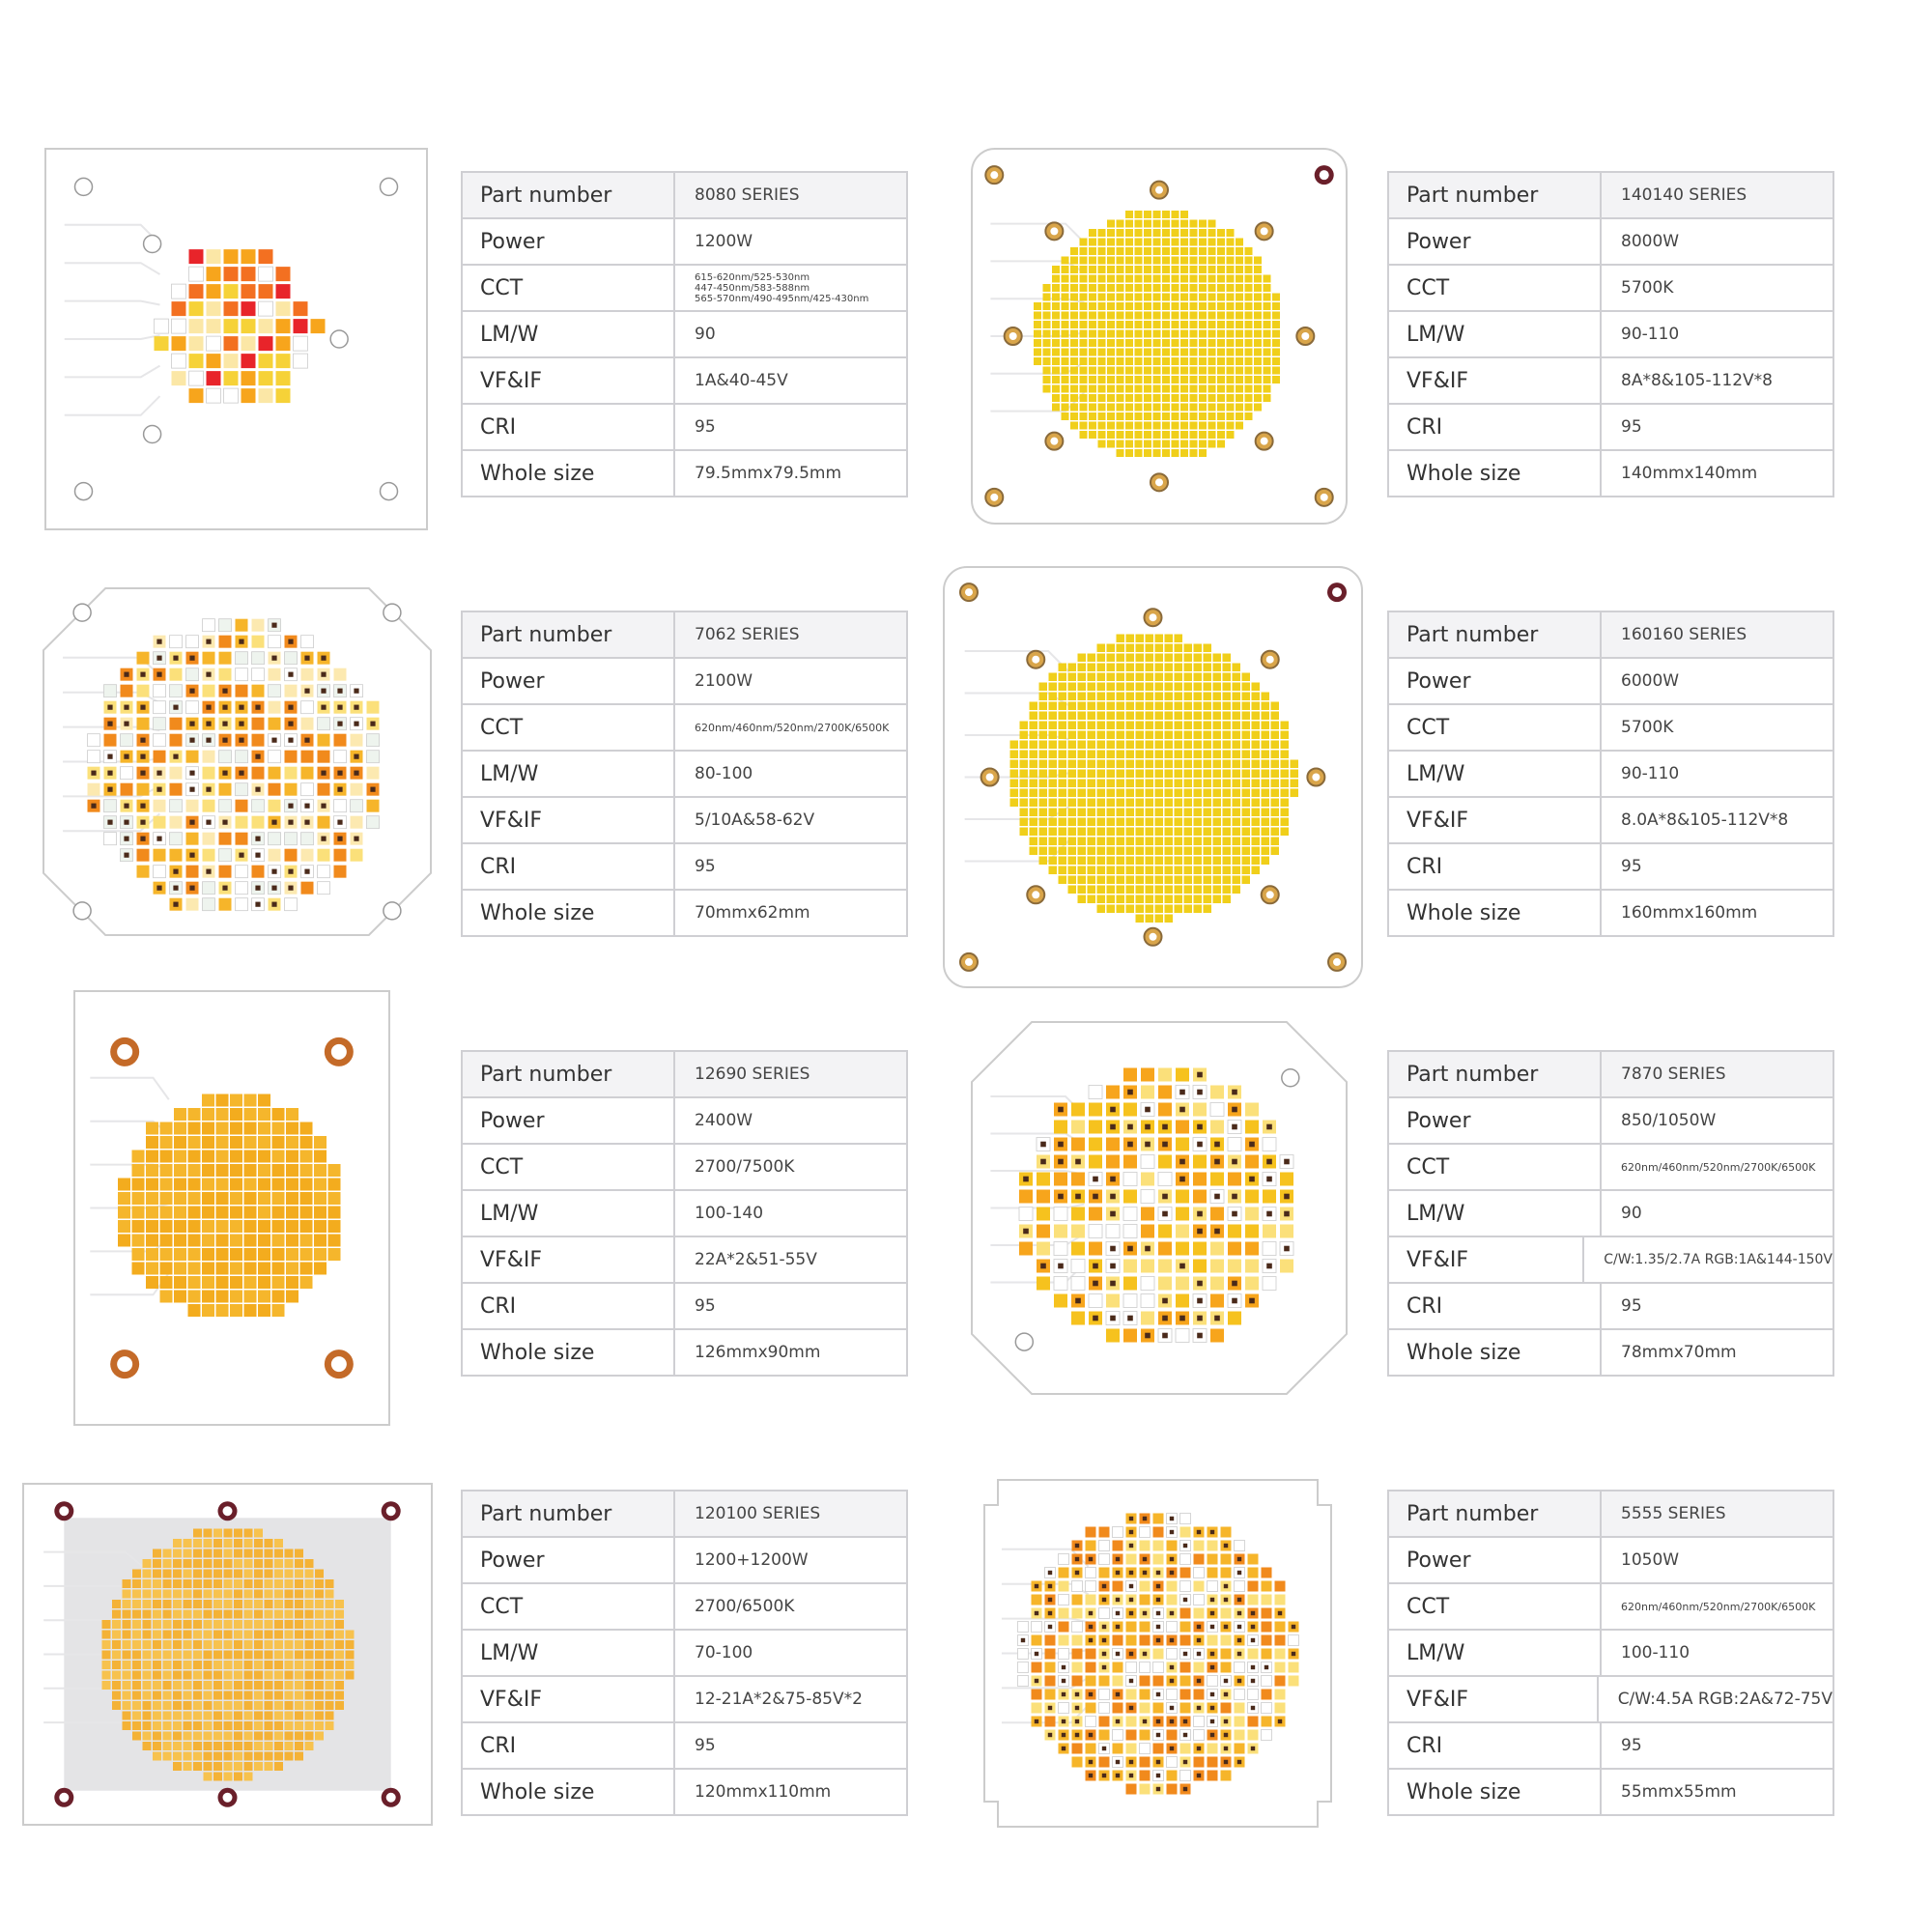 Image resolution: width=1932 pixels, height=1932 pixels. I want to click on spec-row: Power 850/1050W, so click(1610, 1121).